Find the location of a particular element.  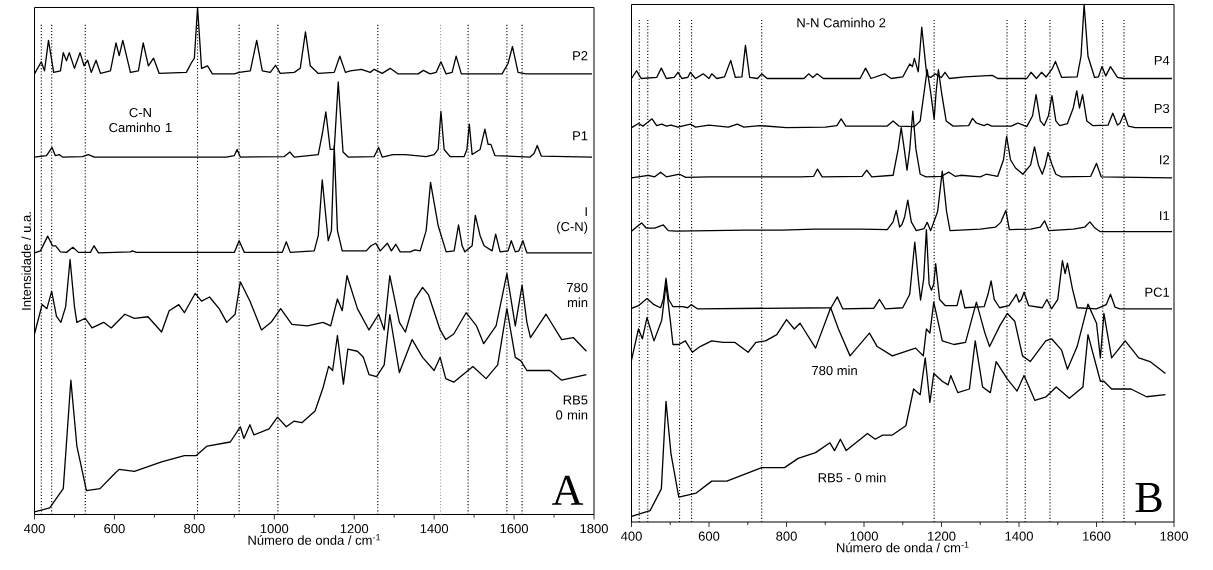

series-label: RB5 0 min is located at coordinates (572, 407).